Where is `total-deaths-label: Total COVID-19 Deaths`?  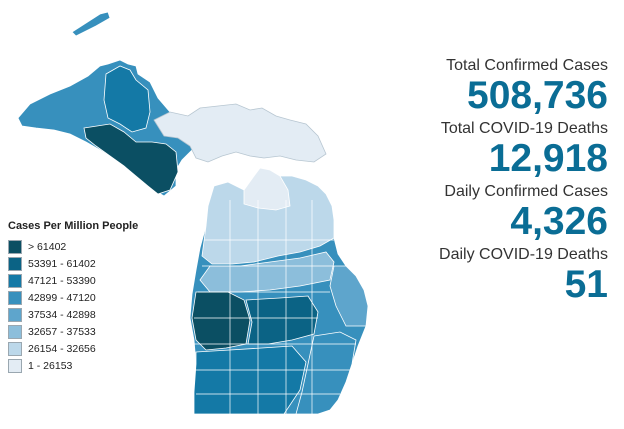 total-deaths-label: Total COVID-19 Deaths is located at coordinates (524, 128).